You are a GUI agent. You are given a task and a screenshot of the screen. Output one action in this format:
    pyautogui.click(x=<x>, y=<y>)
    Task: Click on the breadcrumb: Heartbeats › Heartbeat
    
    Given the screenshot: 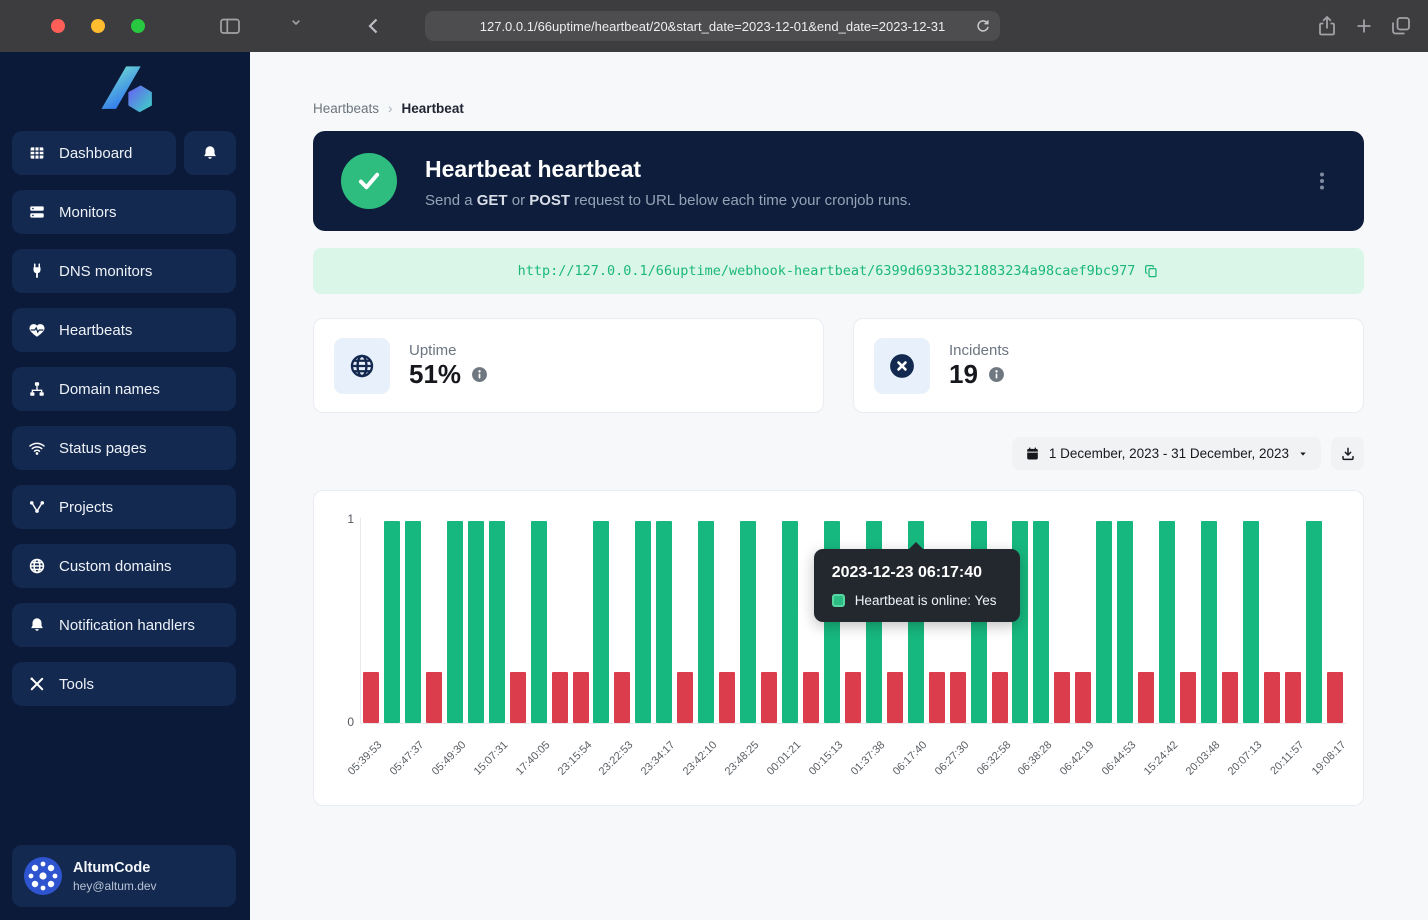 What is the action you would take?
    pyautogui.click(x=388, y=108)
    